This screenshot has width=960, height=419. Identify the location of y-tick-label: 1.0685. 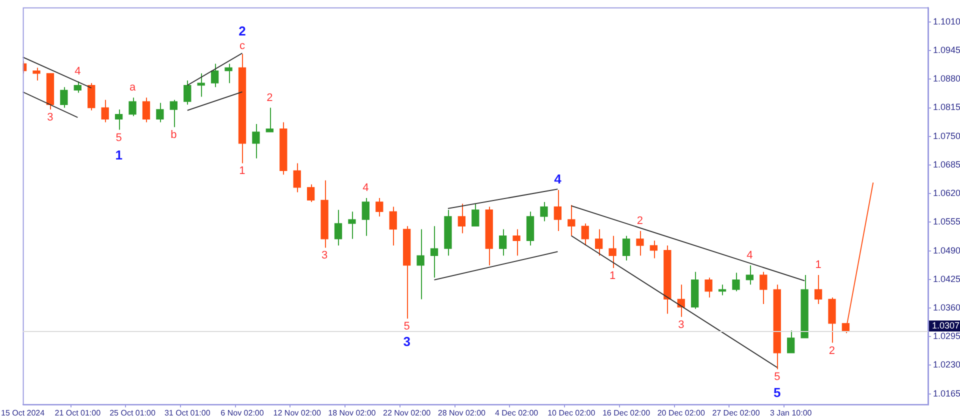
(946, 164).